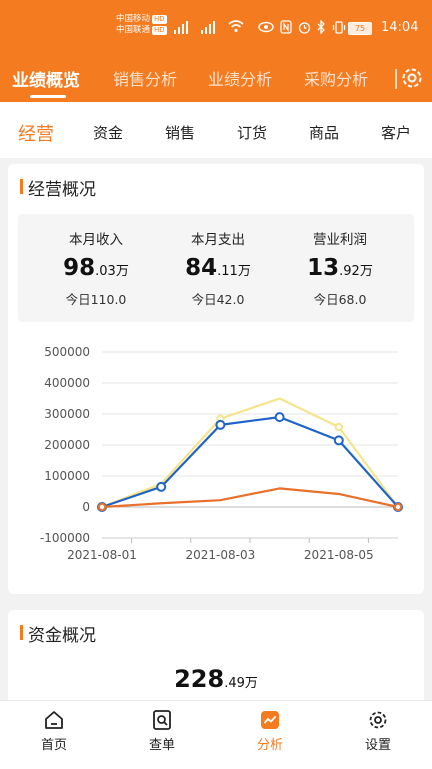 Image resolution: width=432 pixels, height=769 pixels. Describe the element at coordinates (304, 27) in the screenshot. I see `alarm-icon` at that location.